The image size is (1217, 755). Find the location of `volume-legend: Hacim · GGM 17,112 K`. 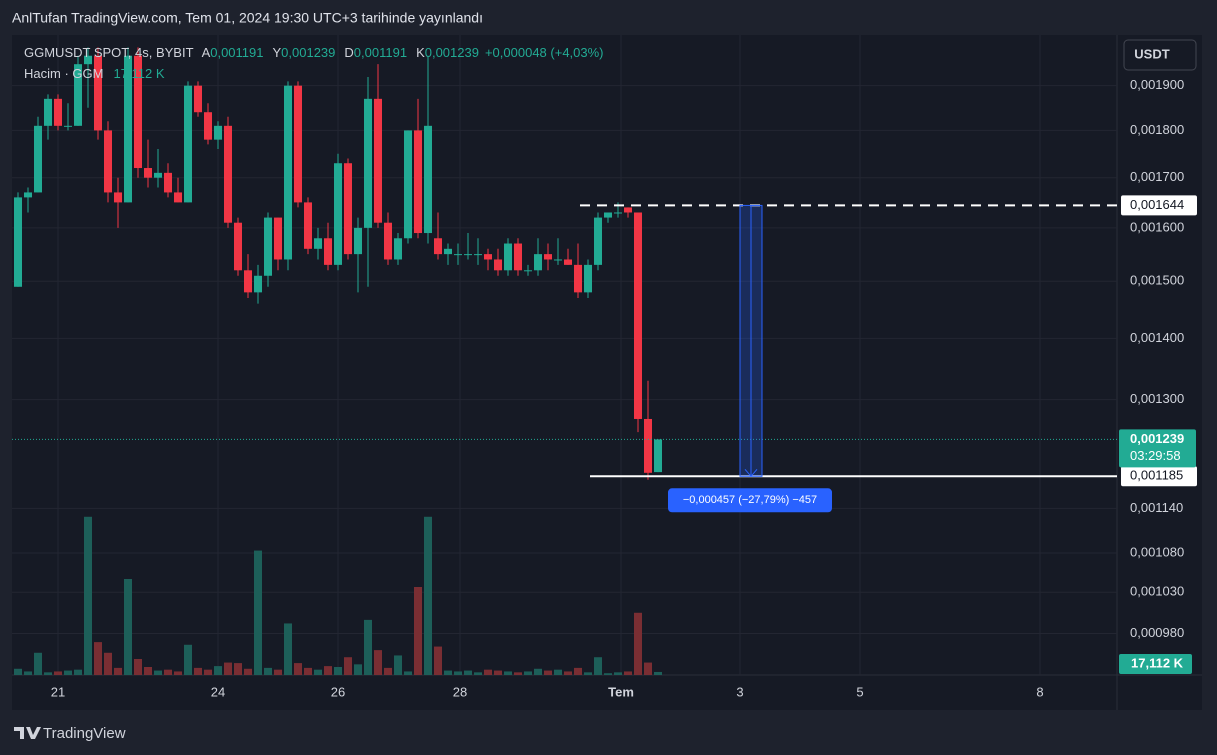

volume-legend: Hacim · GGM 17,112 K is located at coordinates (94, 73).